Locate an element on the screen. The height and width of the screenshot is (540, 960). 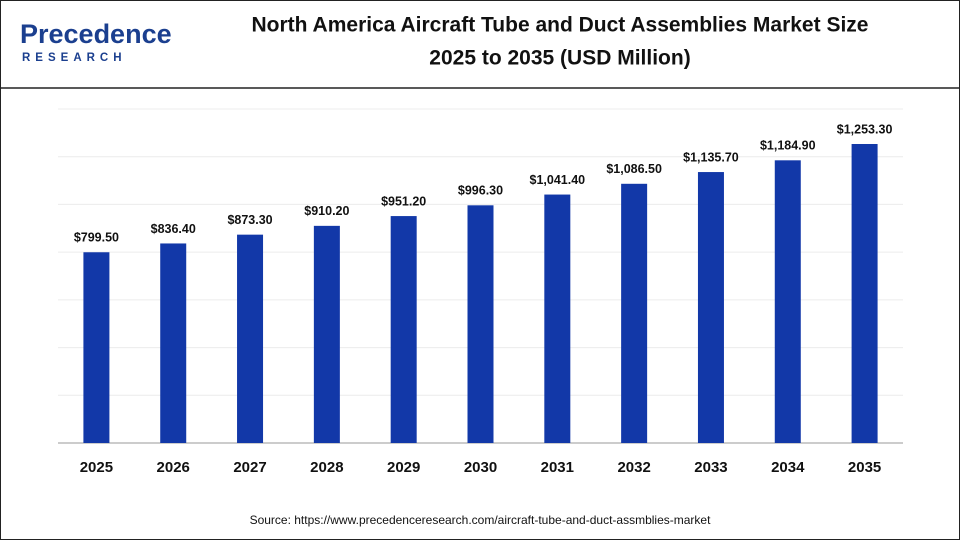
x-tick-label: 2029 is located at coordinates (403, 467).